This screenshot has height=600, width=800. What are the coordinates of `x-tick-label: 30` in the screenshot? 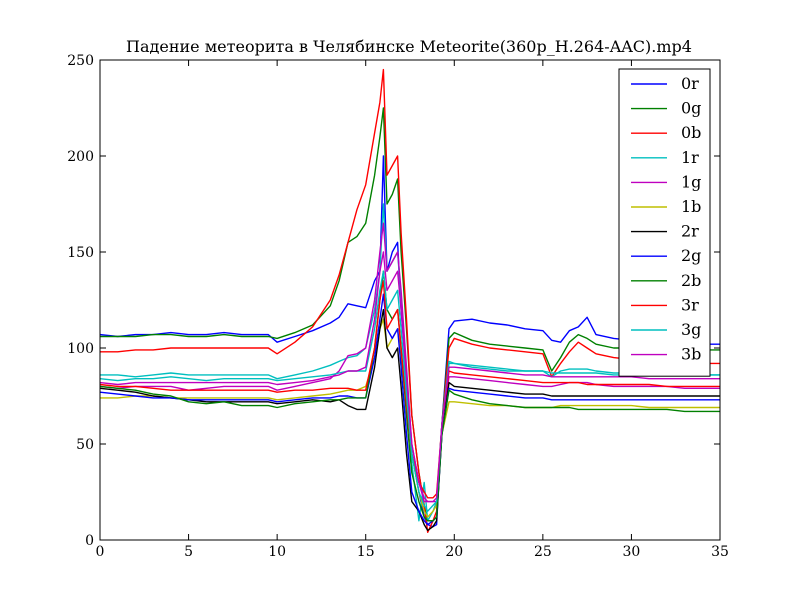 It's located at (632, 552).